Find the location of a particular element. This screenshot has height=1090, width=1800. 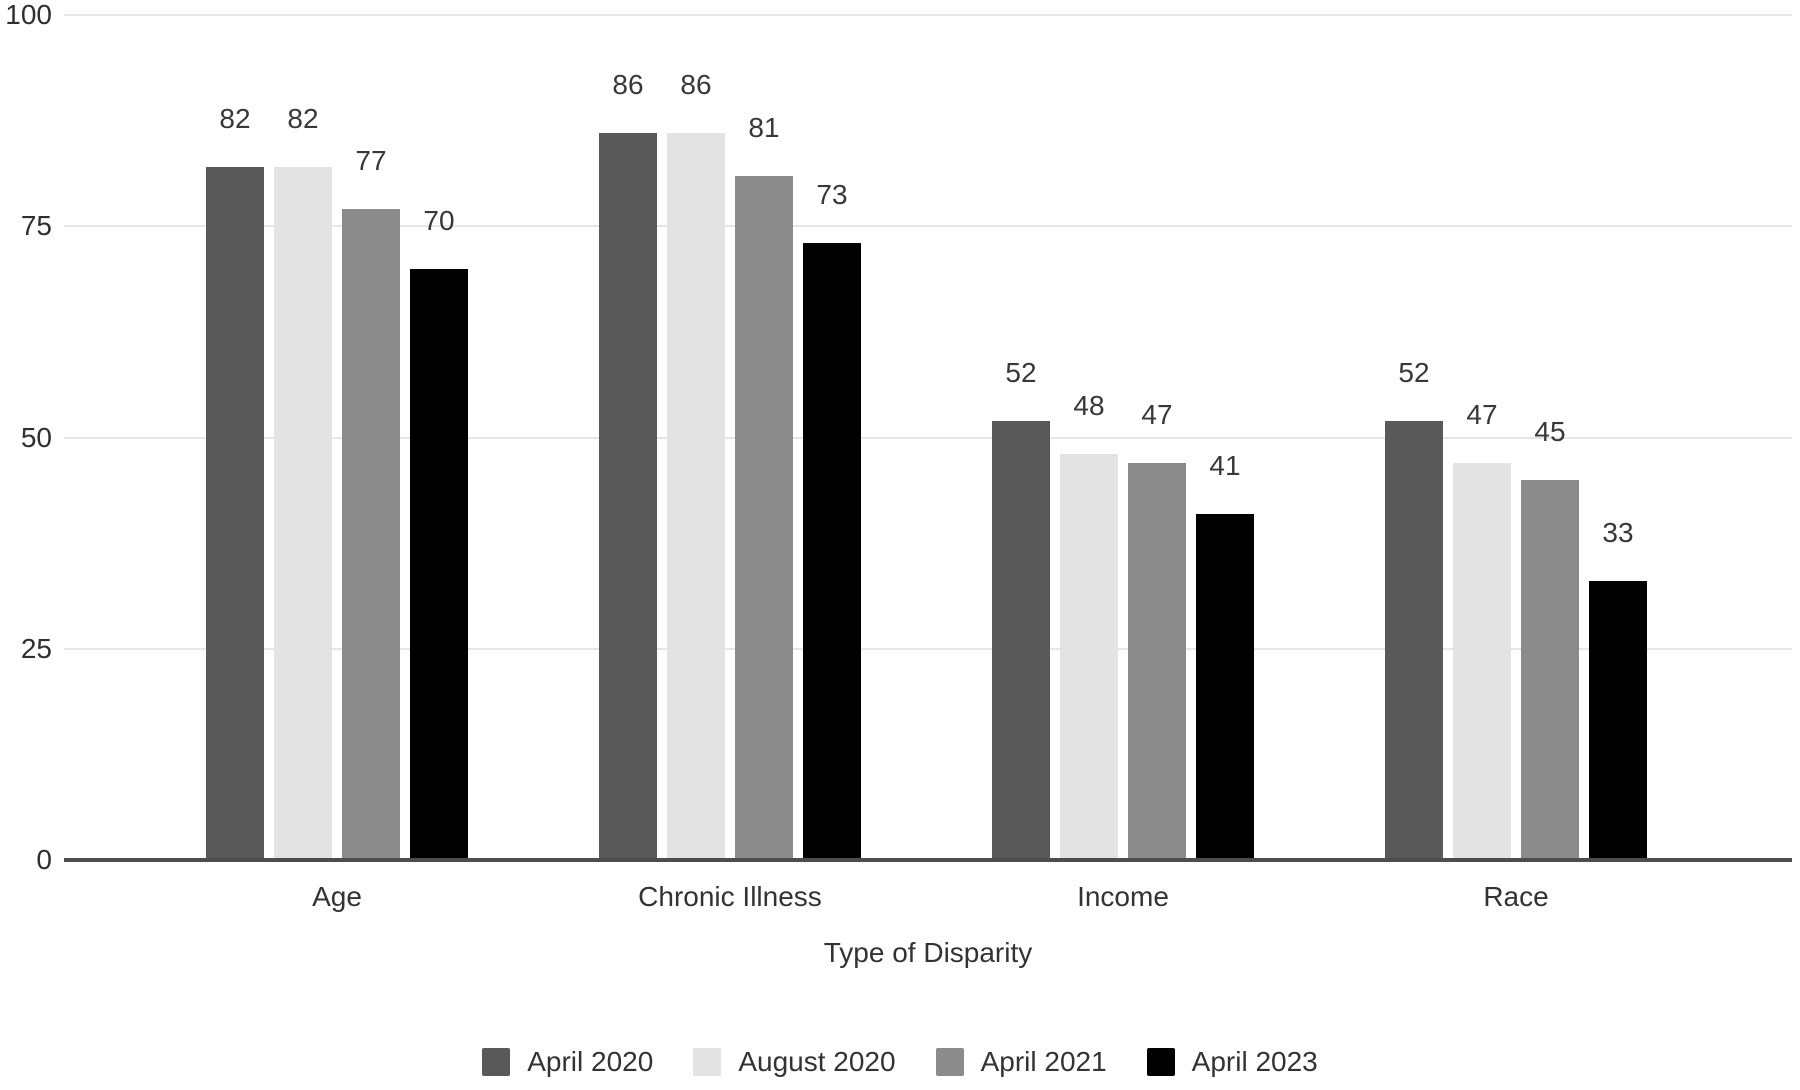

bar-value-label: 81 is located at coordinates (764, 127).